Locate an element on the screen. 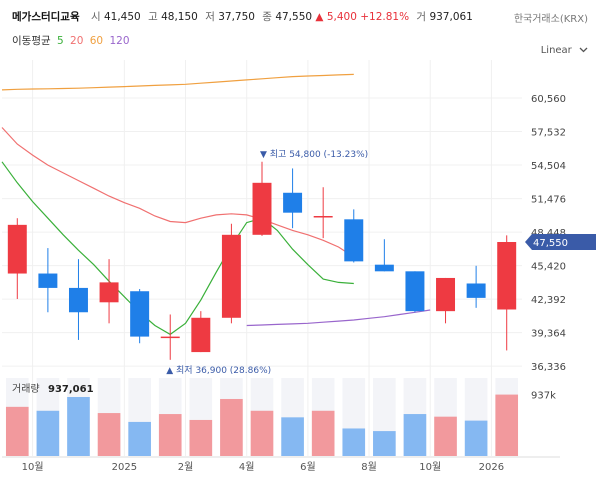 The height and width of the screenshot is (479, 600). ma-legend-120: 120 is located at coordinates (119, 41).